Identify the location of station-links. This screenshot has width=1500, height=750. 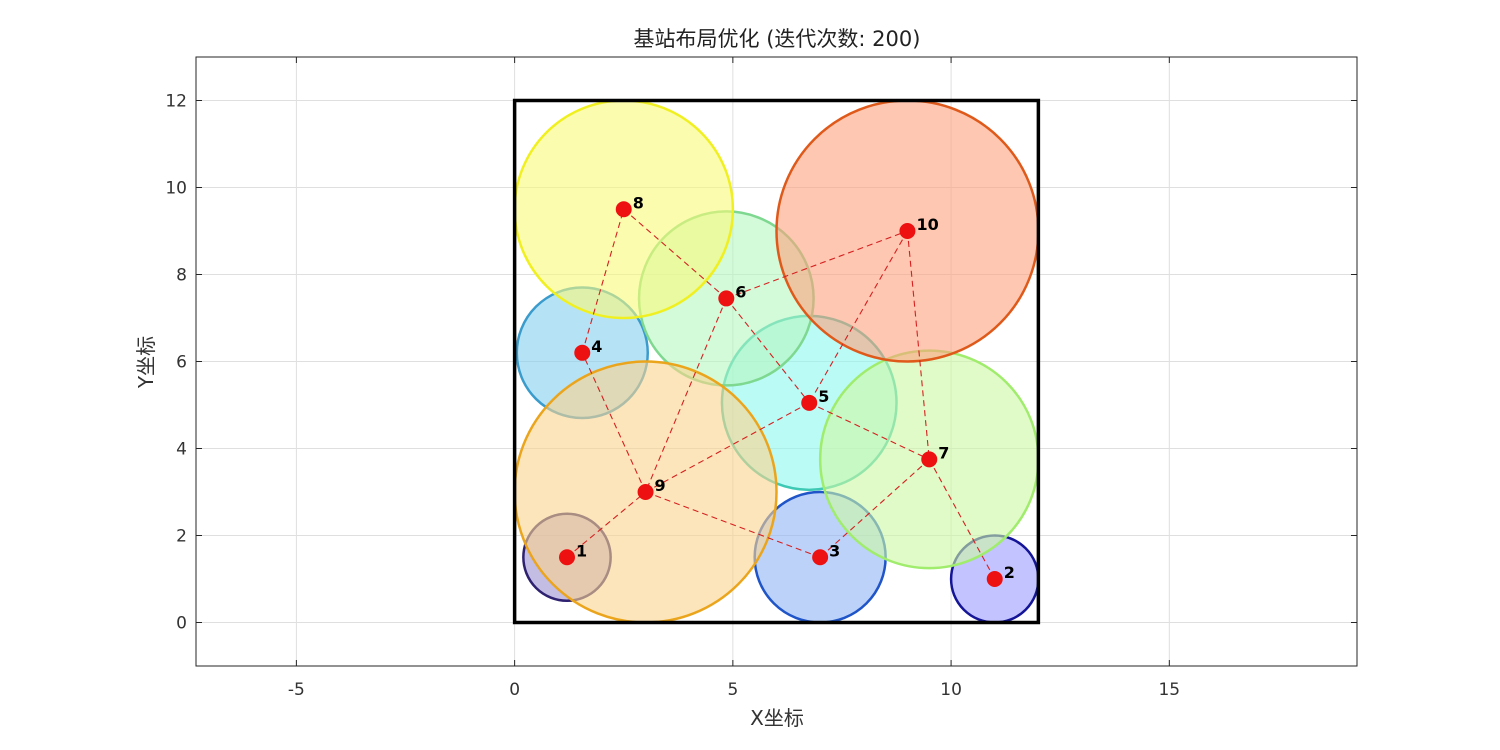
(781, 394).